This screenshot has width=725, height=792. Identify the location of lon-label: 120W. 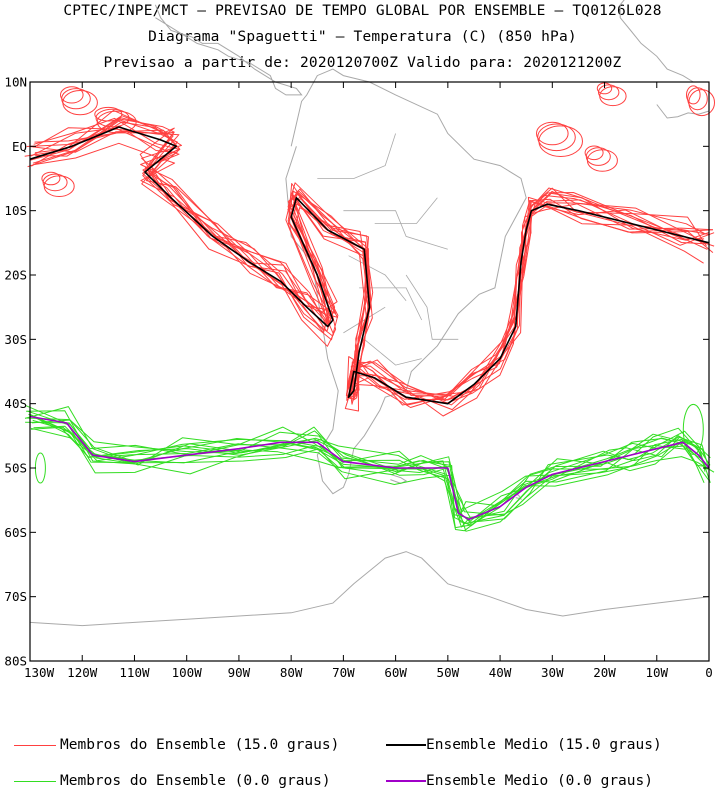
(82, 672).